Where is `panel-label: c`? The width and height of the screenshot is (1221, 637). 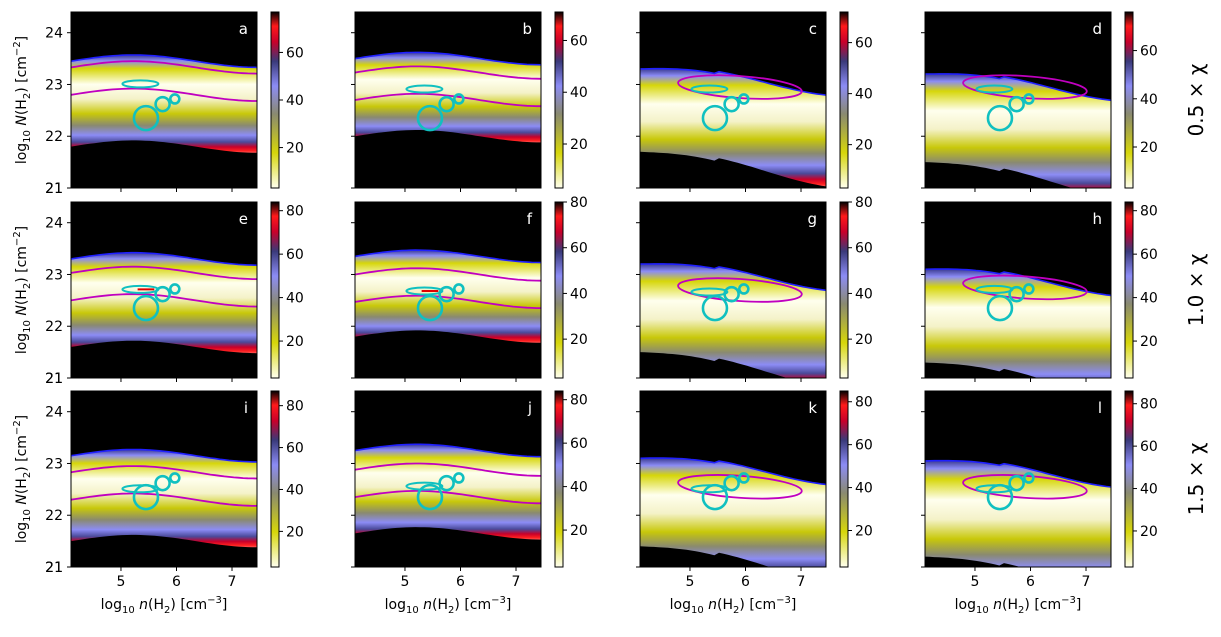
panel-label: c is located at coordinates (813, 29).